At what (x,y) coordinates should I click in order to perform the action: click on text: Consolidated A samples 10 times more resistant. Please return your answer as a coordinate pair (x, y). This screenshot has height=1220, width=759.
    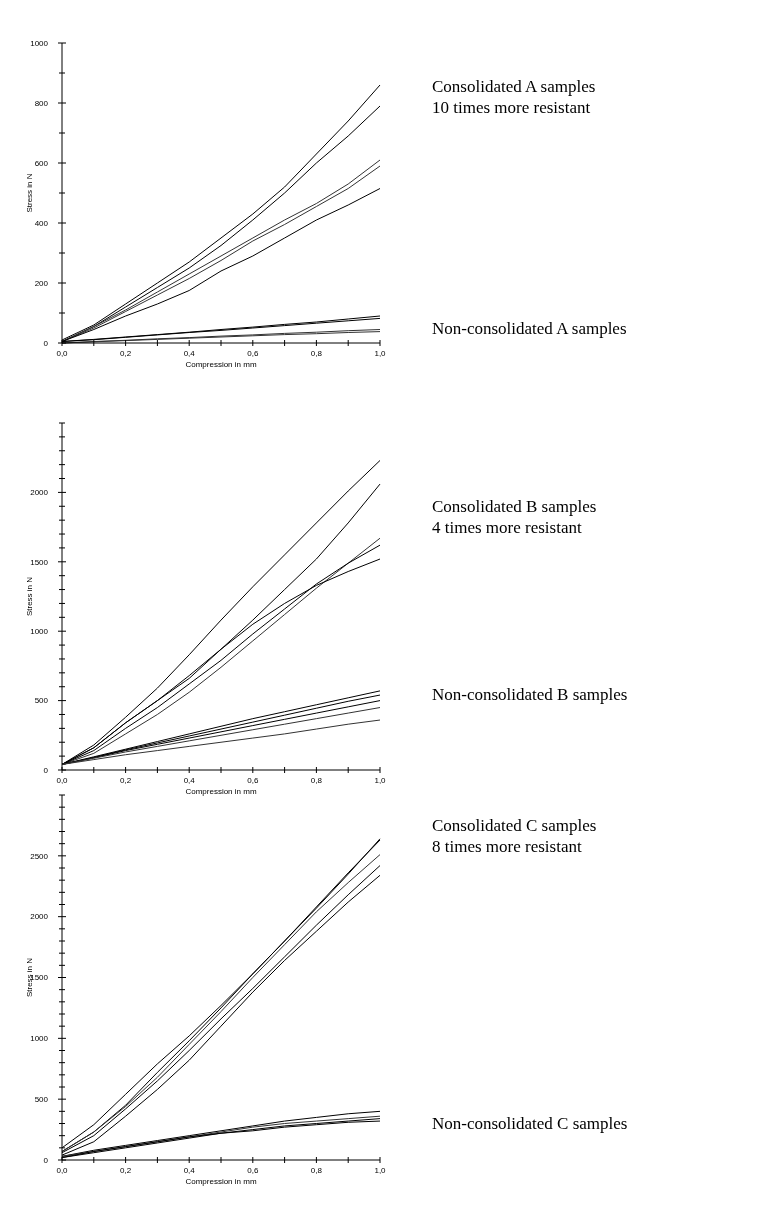
    Looking at the image, I should click on (514, 97).